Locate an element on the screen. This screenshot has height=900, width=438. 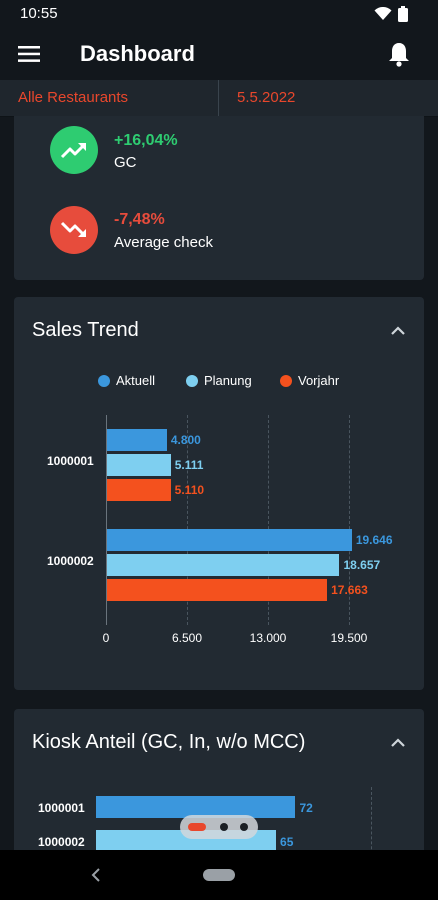
x-tick-label: 6.500 is located at coordinates (187, 638).